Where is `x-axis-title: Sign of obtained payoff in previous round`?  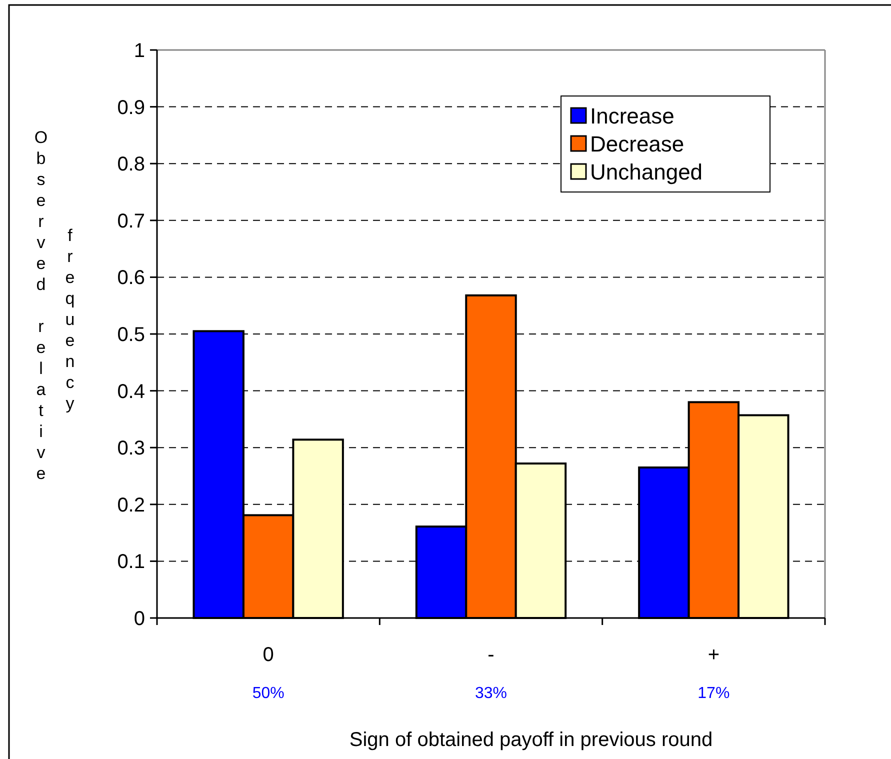 x-axis-title: Sign of obtained payoff in previous round is located at coordinates (531, 740).